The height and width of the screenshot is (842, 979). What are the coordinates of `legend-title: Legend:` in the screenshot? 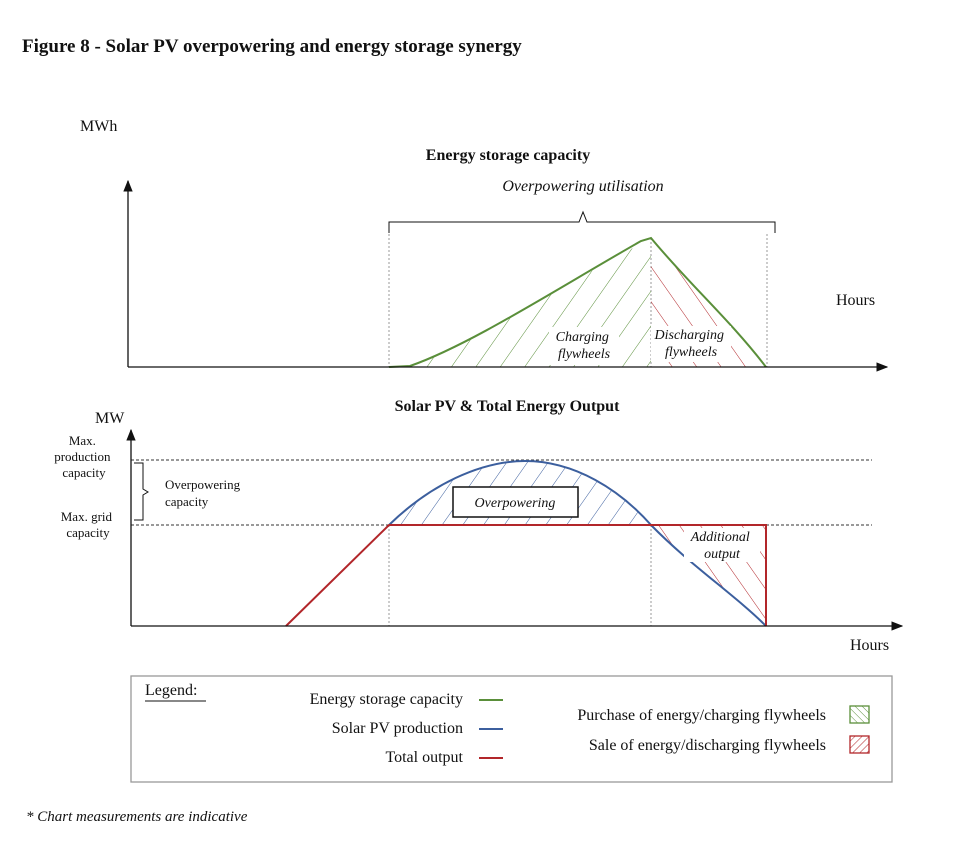 It's located at (171, 690).